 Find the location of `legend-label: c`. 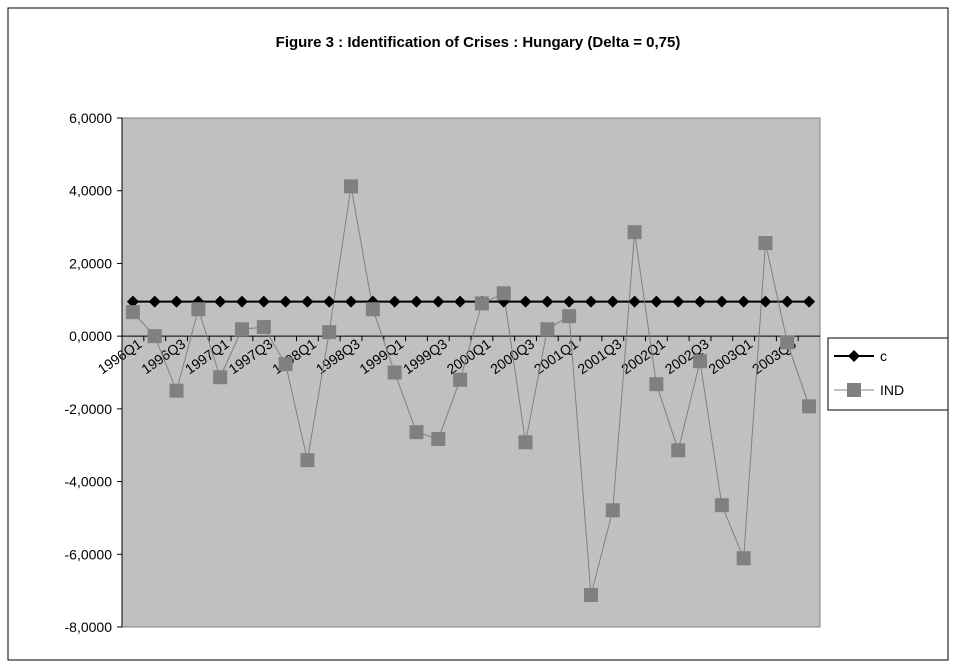

legend-label: c is located at coordinates (883, 356).